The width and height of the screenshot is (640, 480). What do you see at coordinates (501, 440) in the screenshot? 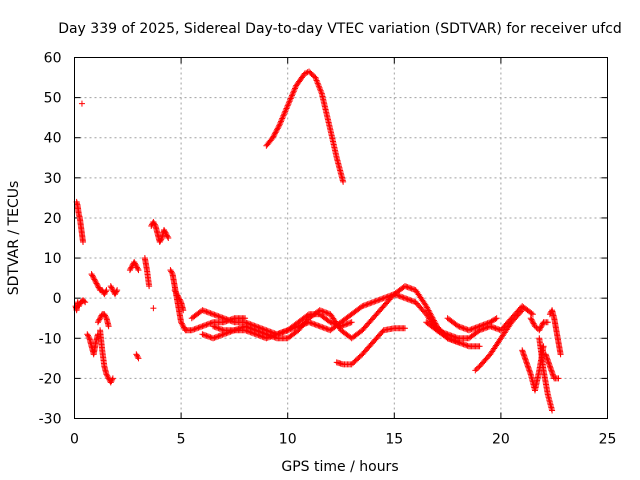
I see `x-tick-label: 20` at bounding box center [501, 440].